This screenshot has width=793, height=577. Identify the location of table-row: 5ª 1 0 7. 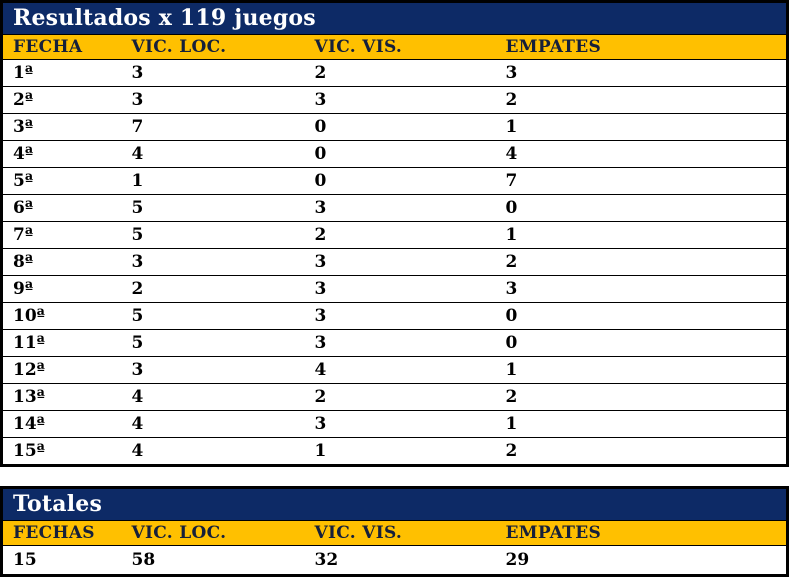
(394, 181).